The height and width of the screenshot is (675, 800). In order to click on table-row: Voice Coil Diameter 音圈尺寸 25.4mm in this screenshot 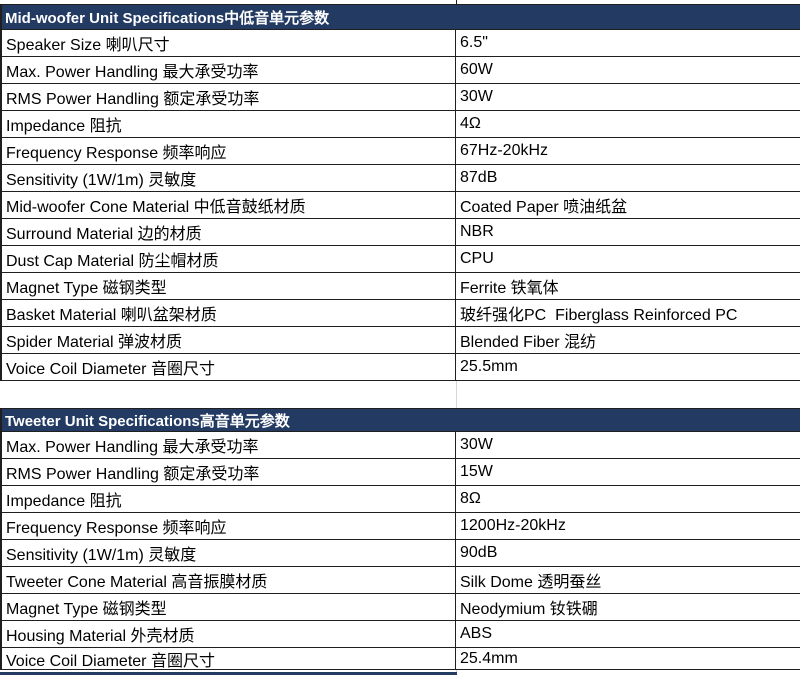, I will do `click(400, 659)`.